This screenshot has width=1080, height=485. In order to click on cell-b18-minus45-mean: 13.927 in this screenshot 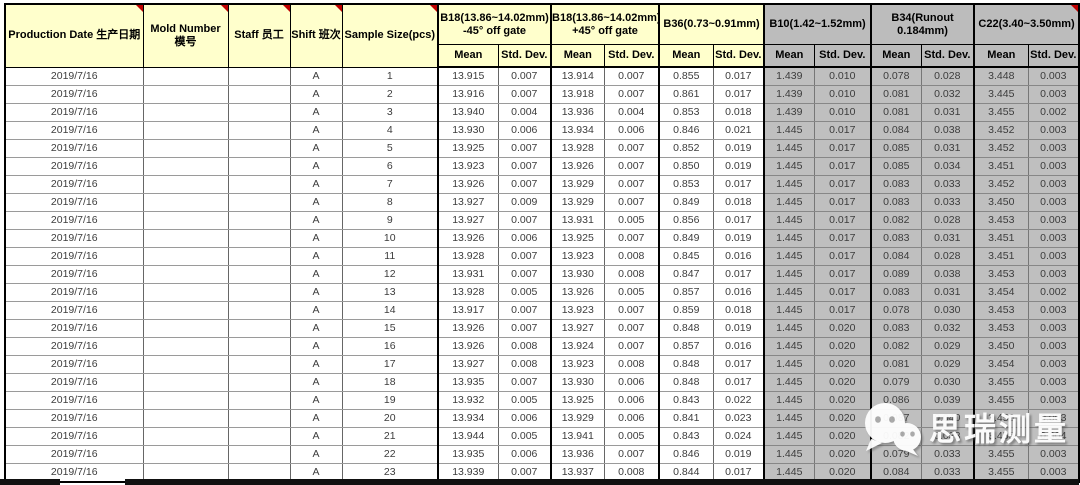, I will do `click(468, 364)`.